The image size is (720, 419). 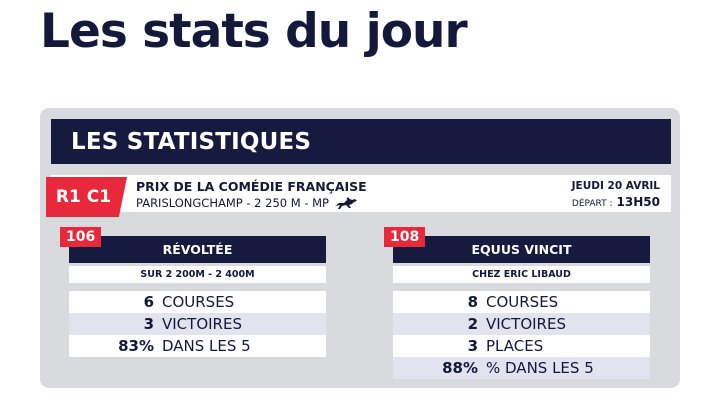 I want to click on stat-value: 6, so click(x=148, y=302).